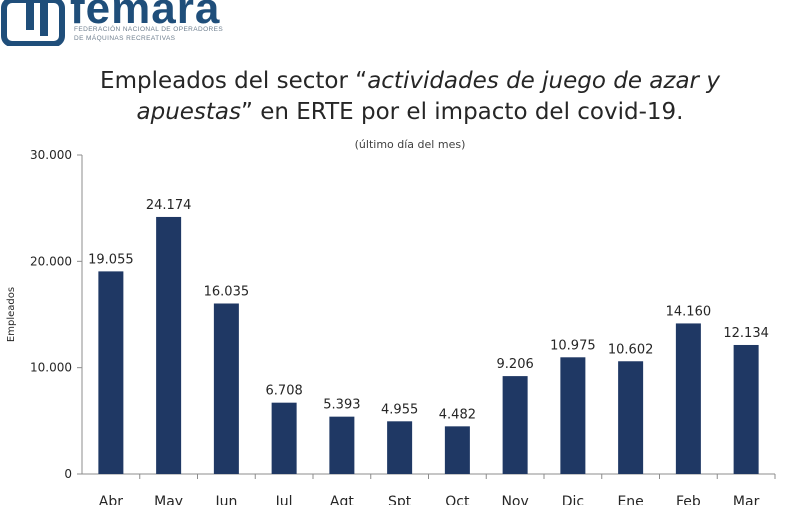 This screenshot has width=800, height=505. I want to click on y-tick-label: 30.000, so click(51, 155).